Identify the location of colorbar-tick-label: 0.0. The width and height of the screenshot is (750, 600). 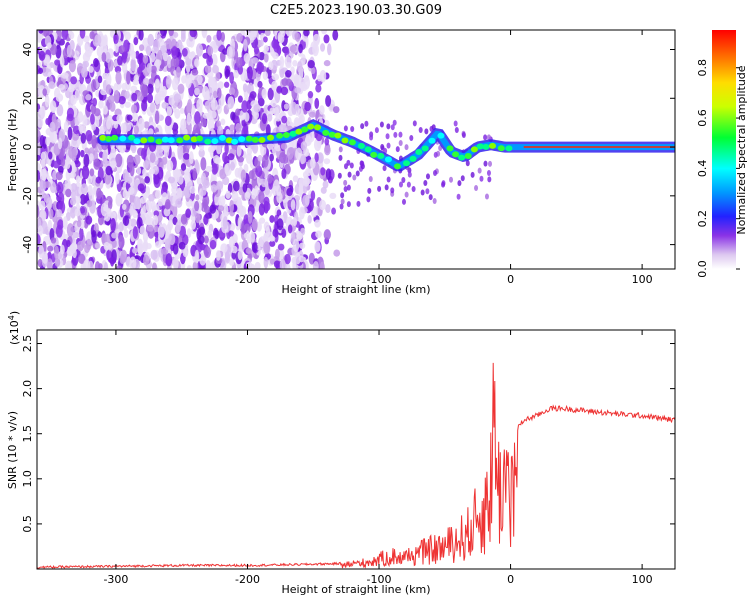
(702, 269).